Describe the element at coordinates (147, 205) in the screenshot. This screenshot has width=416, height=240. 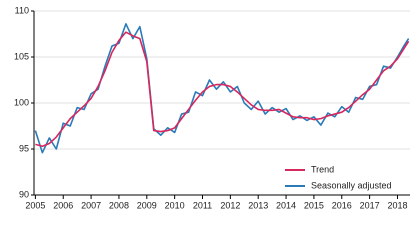
I see `x-tick-label: 2009` at that location.